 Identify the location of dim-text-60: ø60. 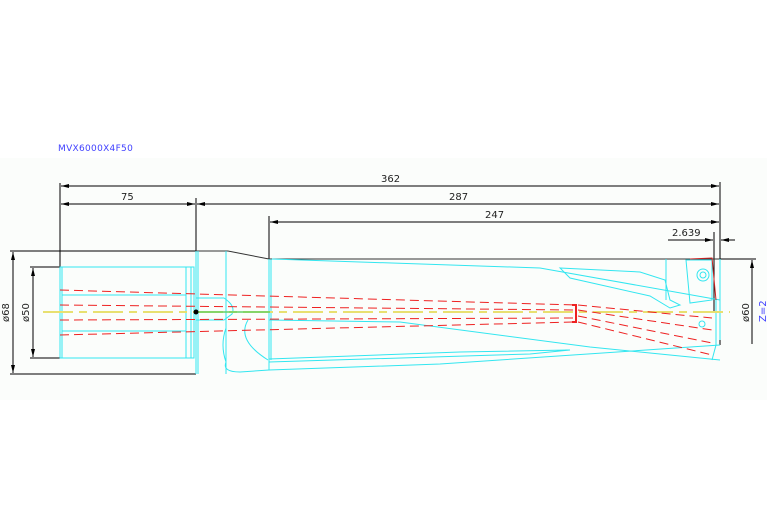
(746, 312).